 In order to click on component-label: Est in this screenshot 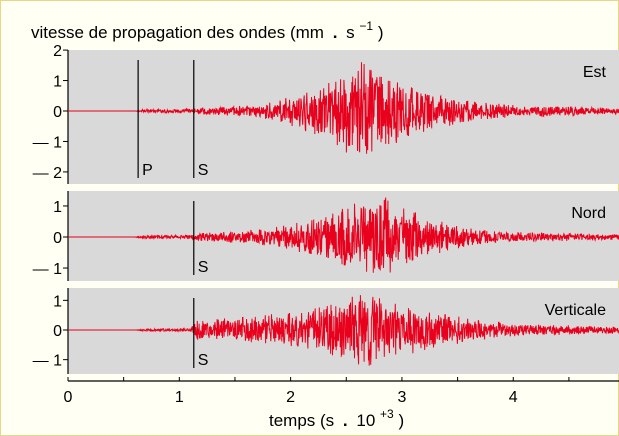, I will do `click(595, 72)`.